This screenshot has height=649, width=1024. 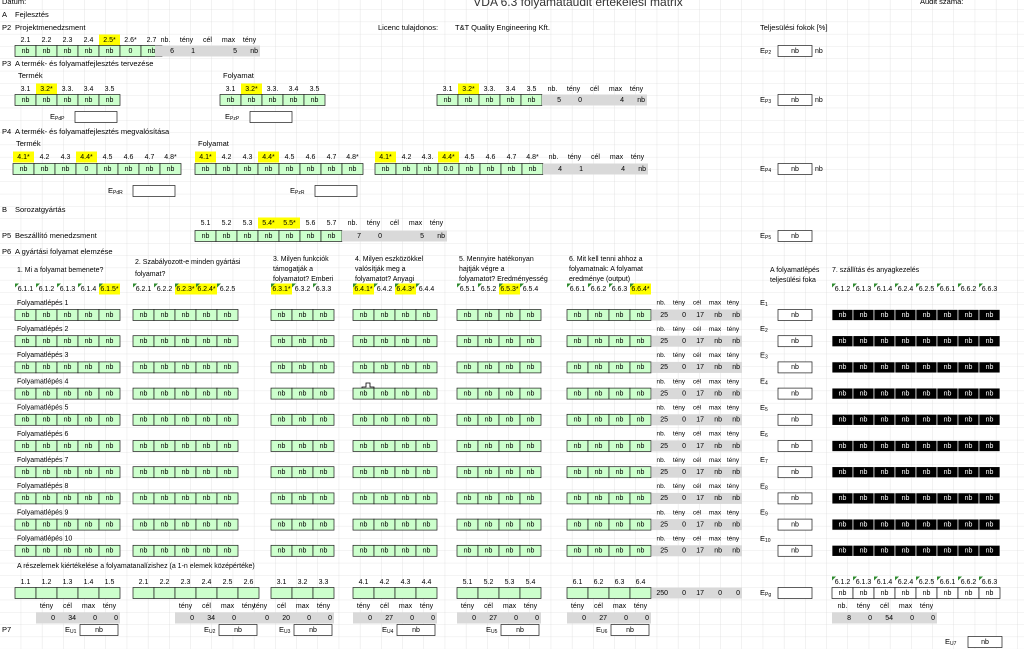 What do you see at coordinates (4, 14) in the screenshot?
I see `section-code: A` at bounding box center [4, 14].